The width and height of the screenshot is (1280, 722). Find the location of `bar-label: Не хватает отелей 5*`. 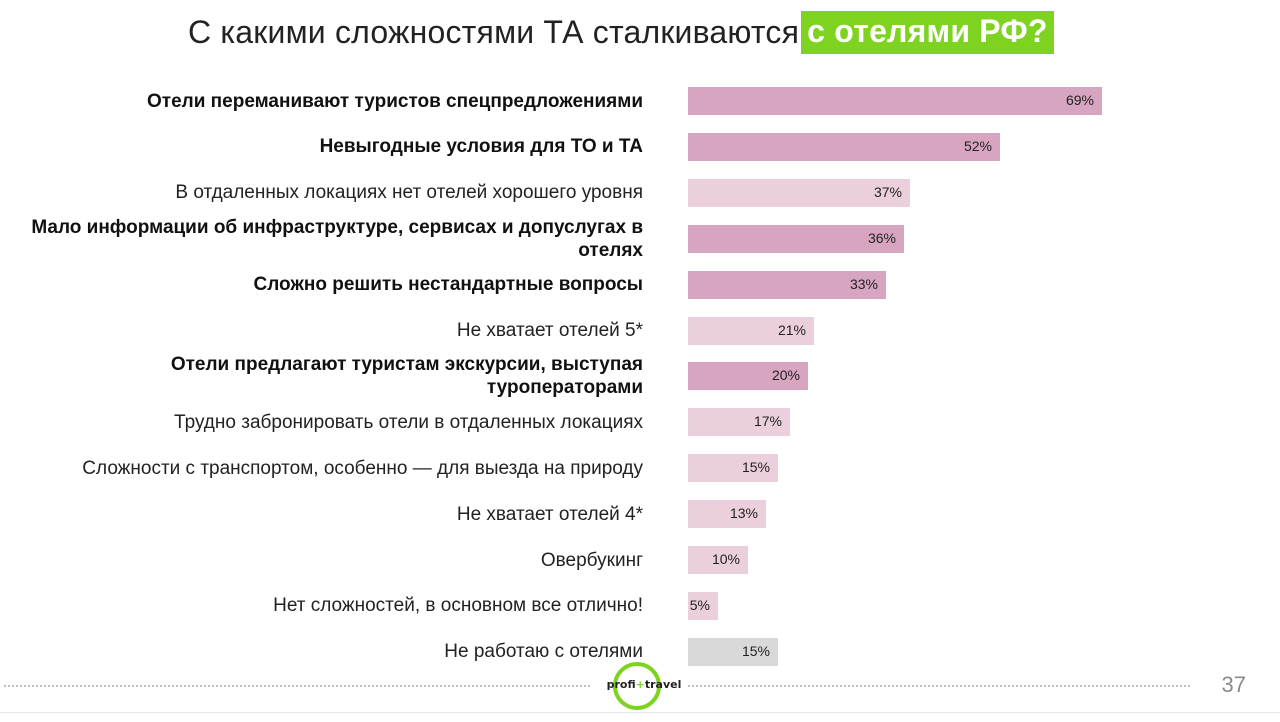

bar-label: Не хватает отелей 5* is located at coordinates (549, 330).